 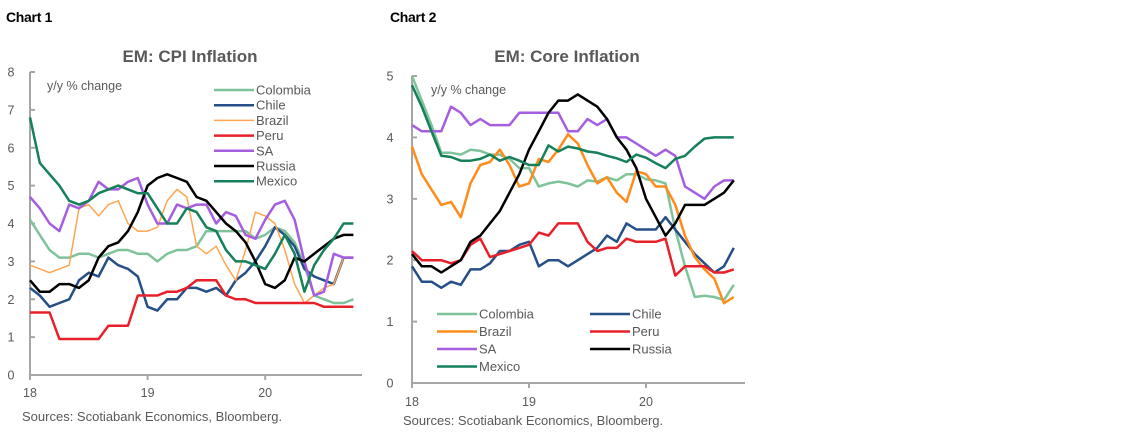 What do you see at coordinates (29, 17) in the screenshot?
I see `chart-1-label: Chart 1` at bounding box center [29, 17].